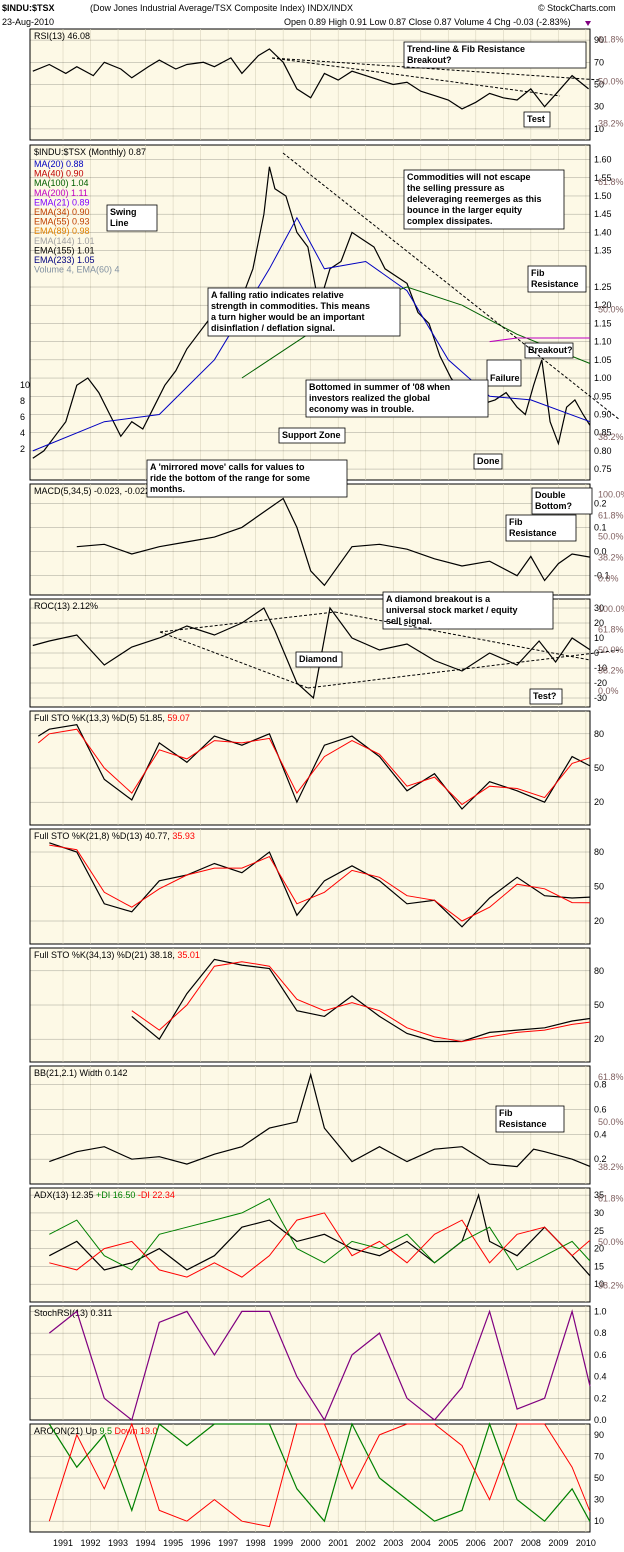  I want to click on y-tick-label: 1.0, so click(600, 1311).